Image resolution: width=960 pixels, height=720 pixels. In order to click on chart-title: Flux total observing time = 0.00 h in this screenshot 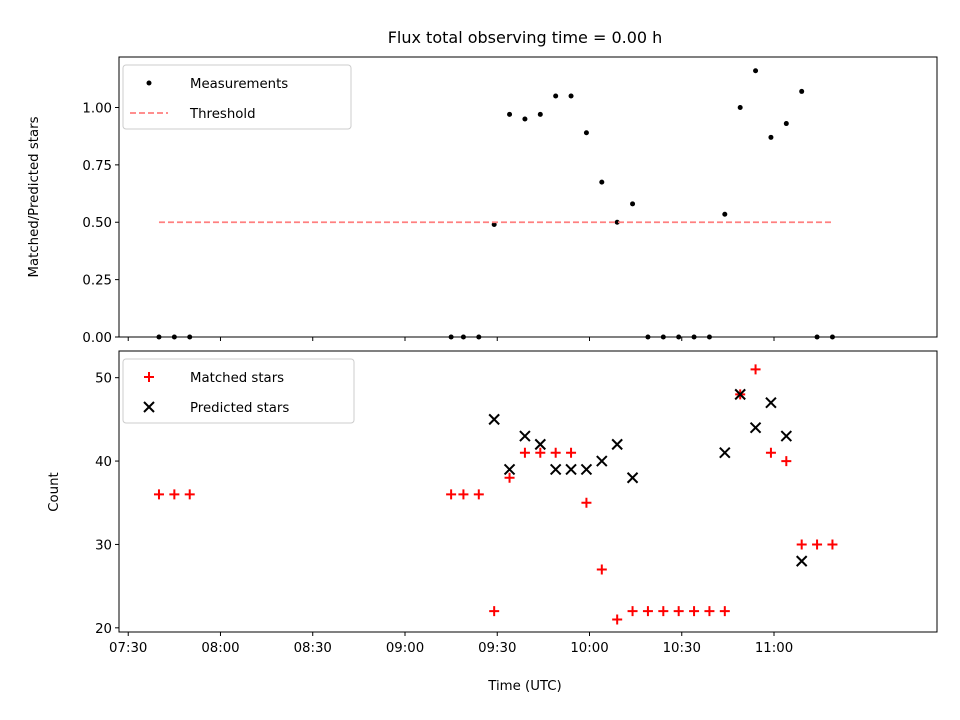, I will do `click(525, 37)`.